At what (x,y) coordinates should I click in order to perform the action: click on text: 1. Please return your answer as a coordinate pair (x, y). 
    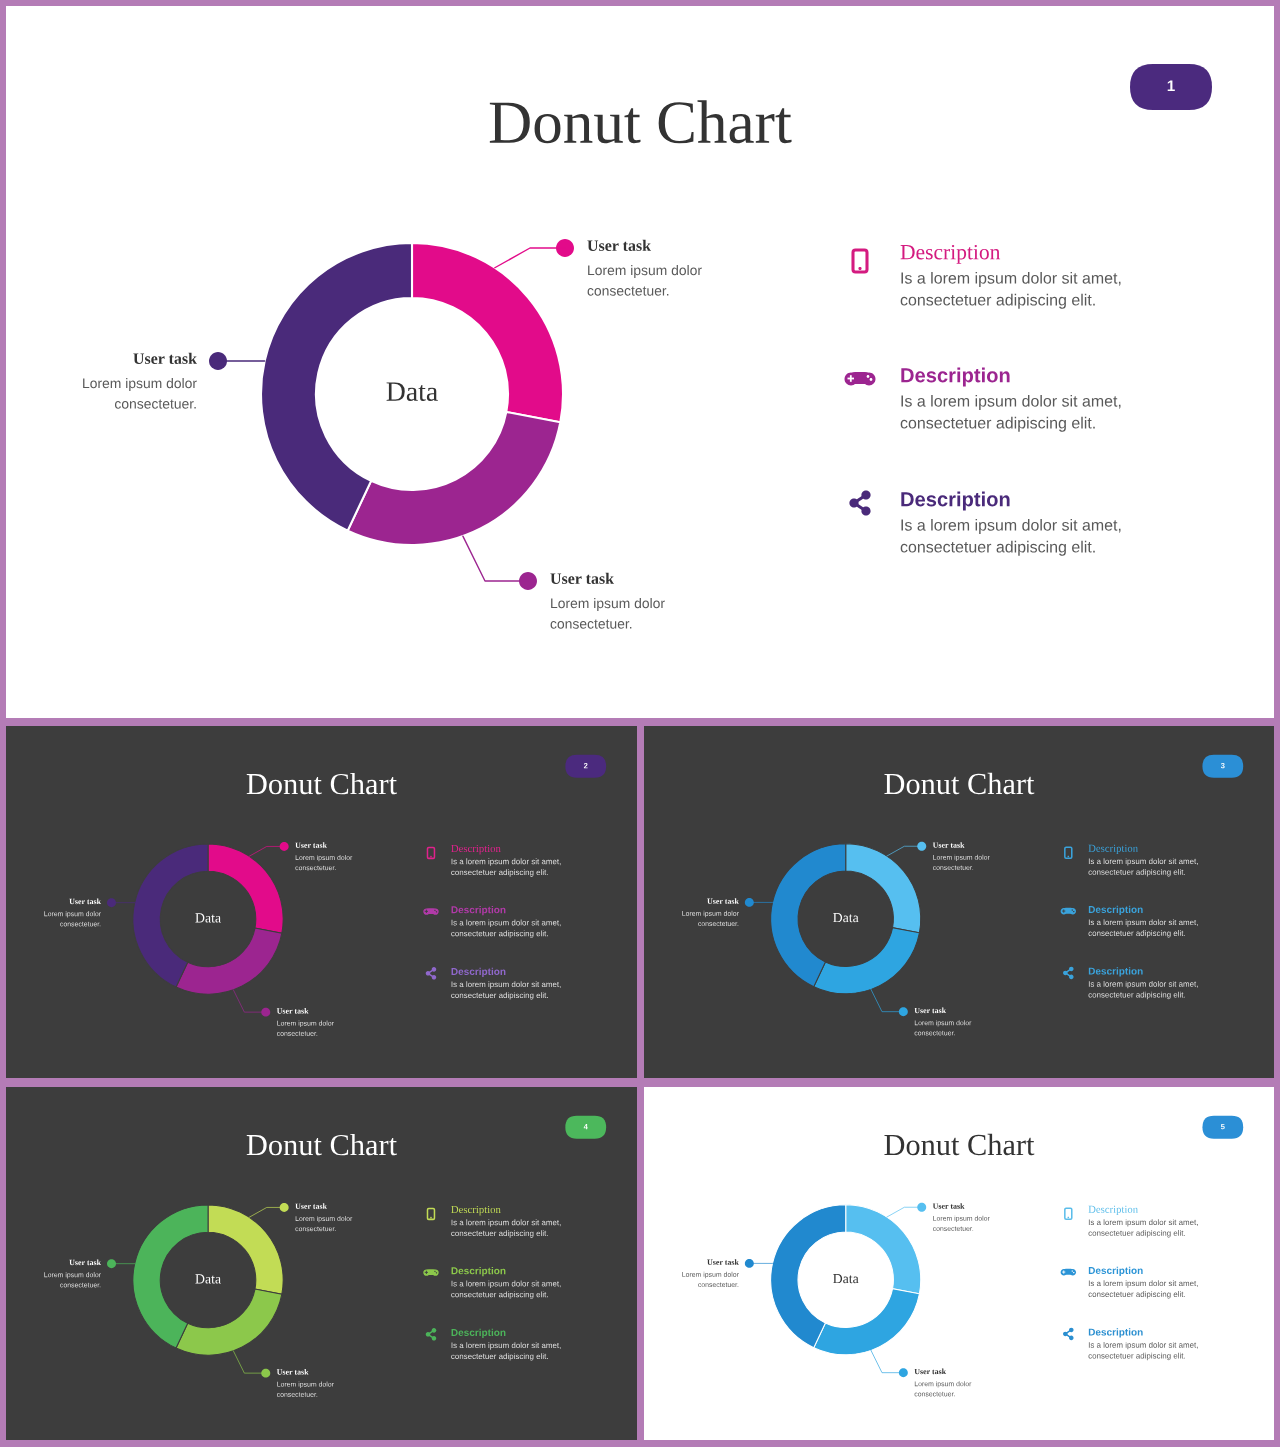
    Looking at the image, I should click on (1171, 85).